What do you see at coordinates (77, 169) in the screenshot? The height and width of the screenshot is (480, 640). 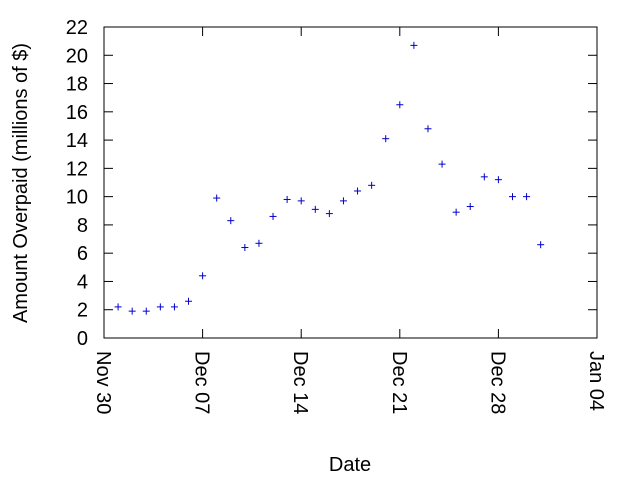 I see `y-tick-label: 12` at bounding box center [77, 169].